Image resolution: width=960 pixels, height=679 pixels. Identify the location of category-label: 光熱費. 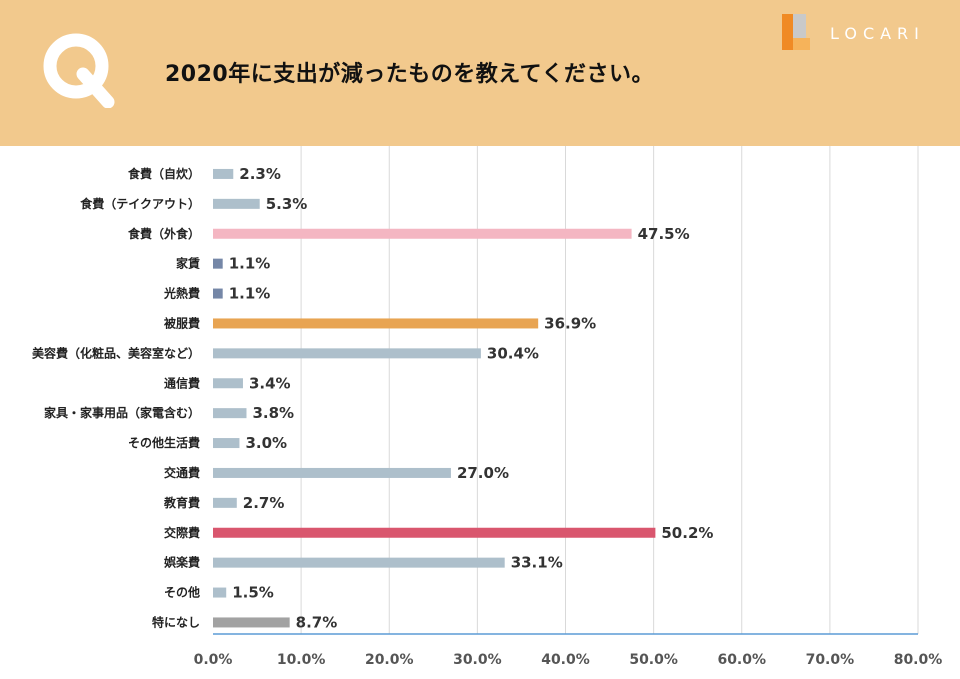
(181, 293).